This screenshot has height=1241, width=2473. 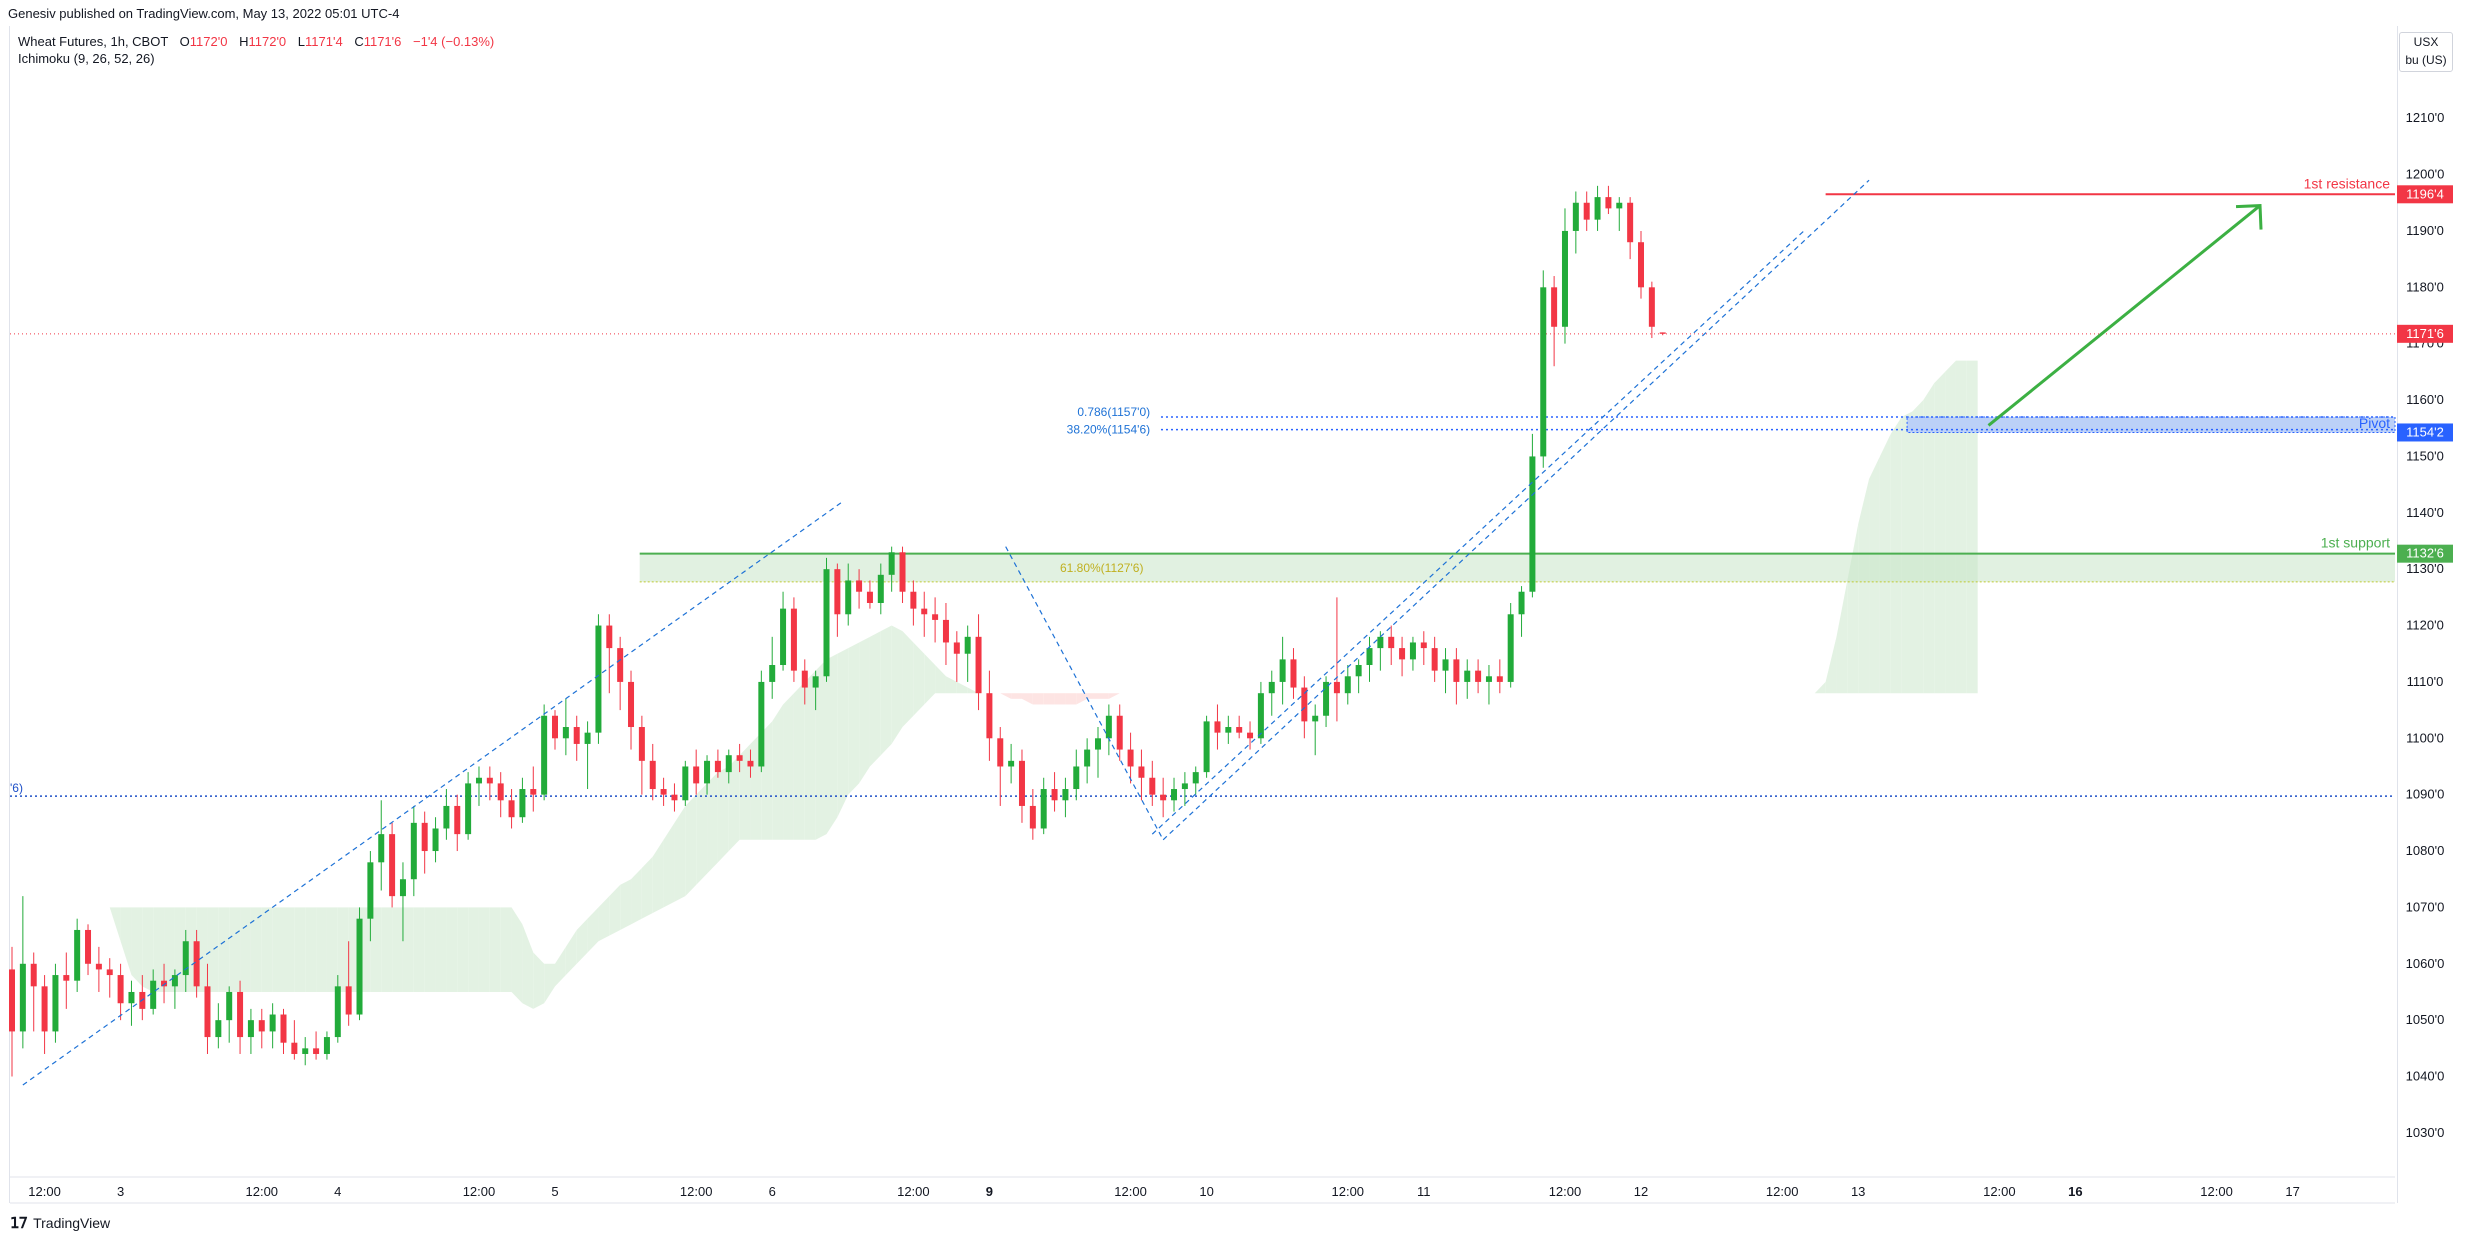 What do you see at coordinates (1641, 1191) in the screenshot?
I see `time-tick-label: 12` at bounding box center [1641, 1191].